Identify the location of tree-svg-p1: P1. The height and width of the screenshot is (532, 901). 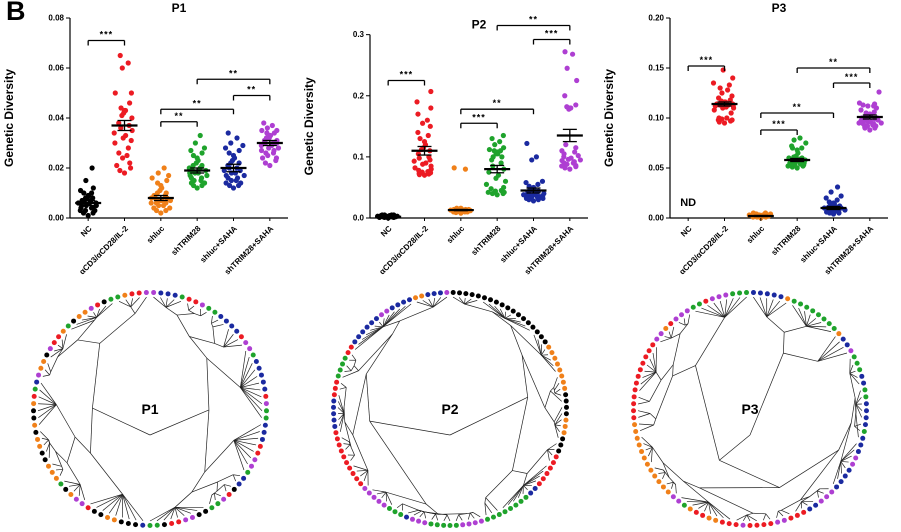
(150, 409).